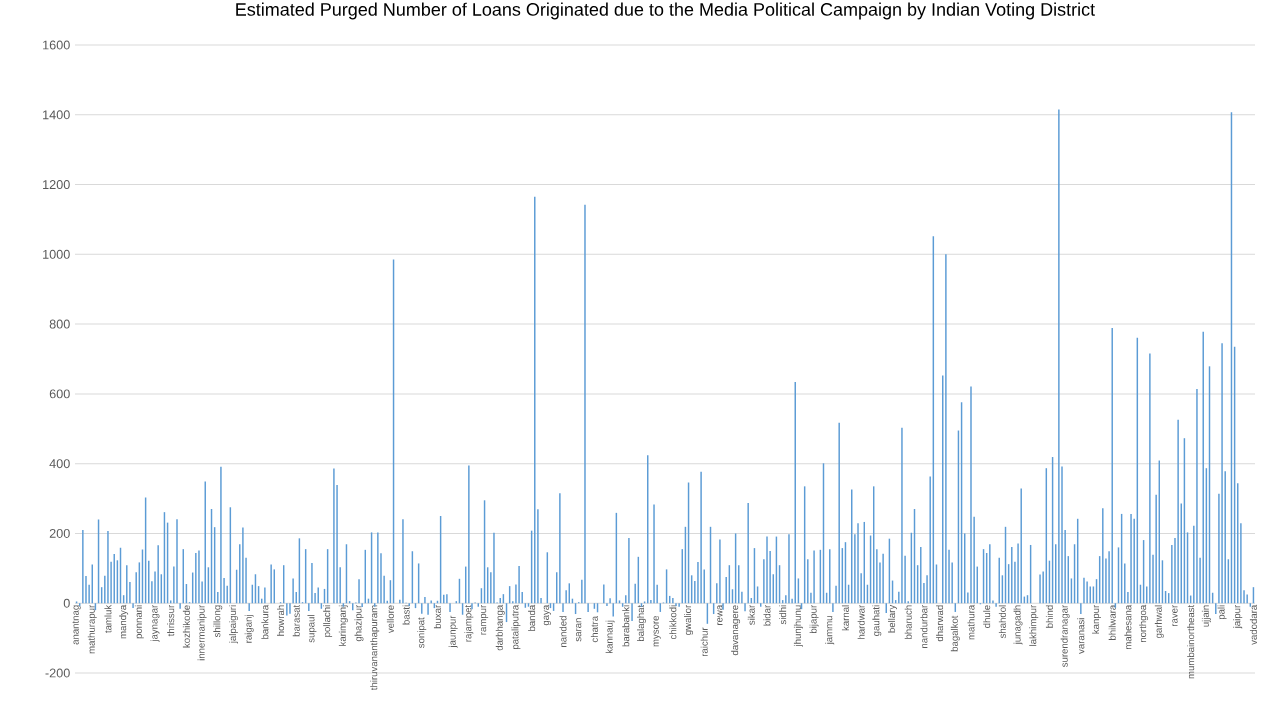 The width and height of the screenshot is (1263, 715). Describe the element at coordinates (971, 622) in the screenshot. I see `x-tick-label: mathura` at that location.